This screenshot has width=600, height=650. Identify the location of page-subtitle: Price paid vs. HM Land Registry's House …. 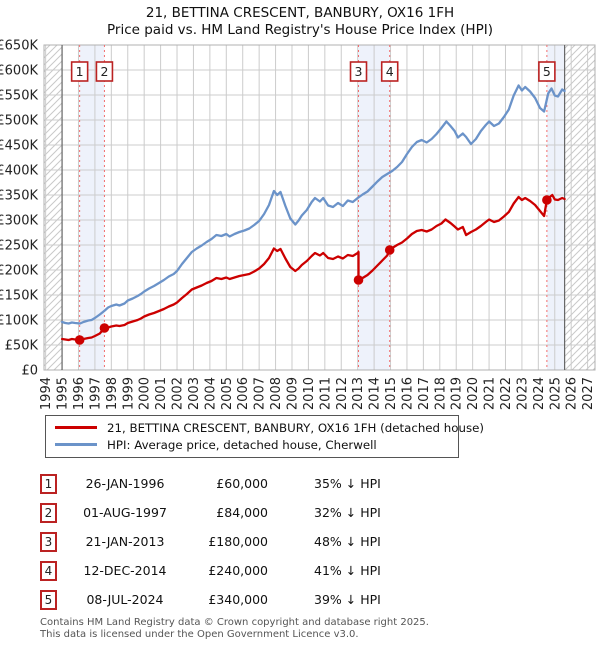
(300, 30).